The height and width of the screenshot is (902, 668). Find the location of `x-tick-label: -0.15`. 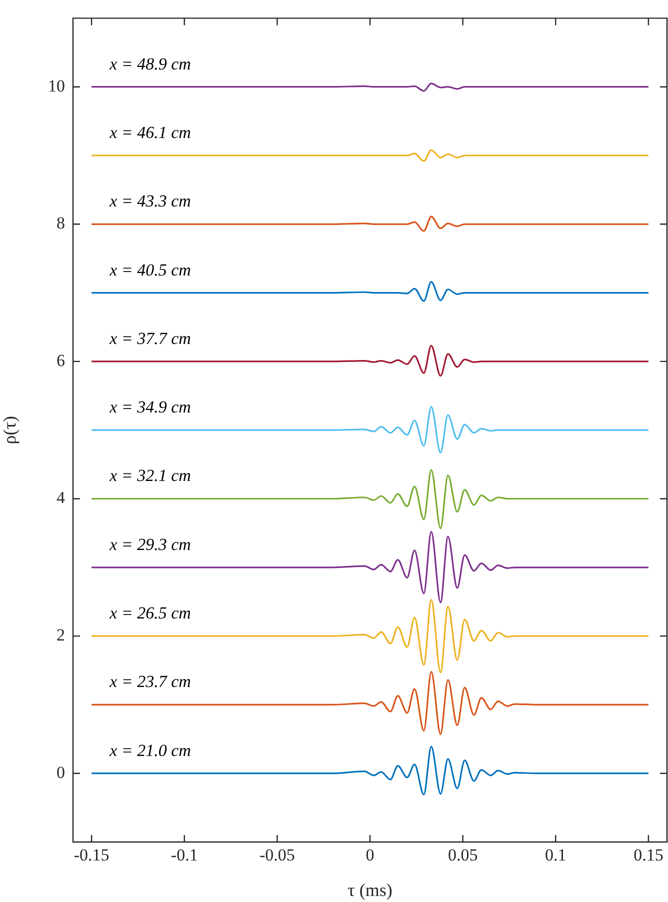

x-tick-label: -0.15 is located at coordinates (92, 855).